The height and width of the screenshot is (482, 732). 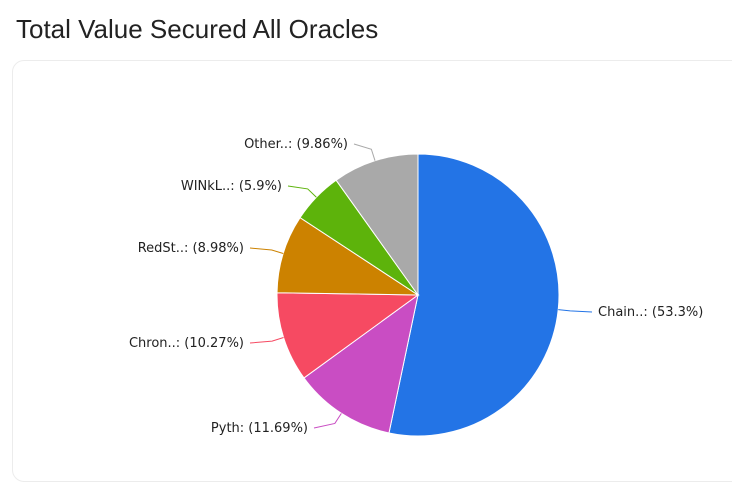 I want to click on pie-slice-other, so click(x=377, y=225).